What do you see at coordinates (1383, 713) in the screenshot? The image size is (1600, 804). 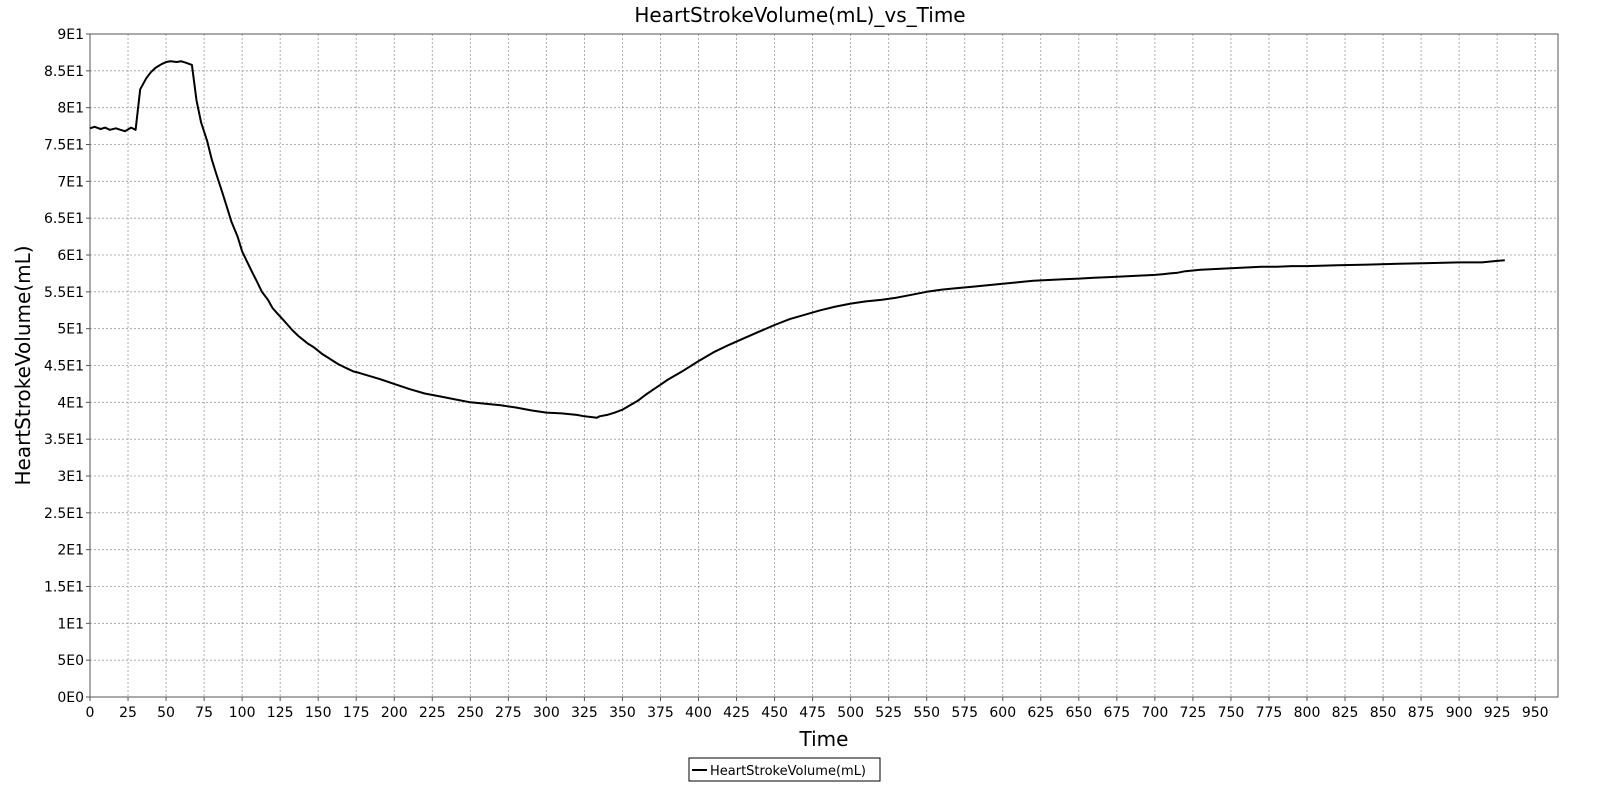 I see `x-tick-label: 850` at bounding box center [1383, 713].